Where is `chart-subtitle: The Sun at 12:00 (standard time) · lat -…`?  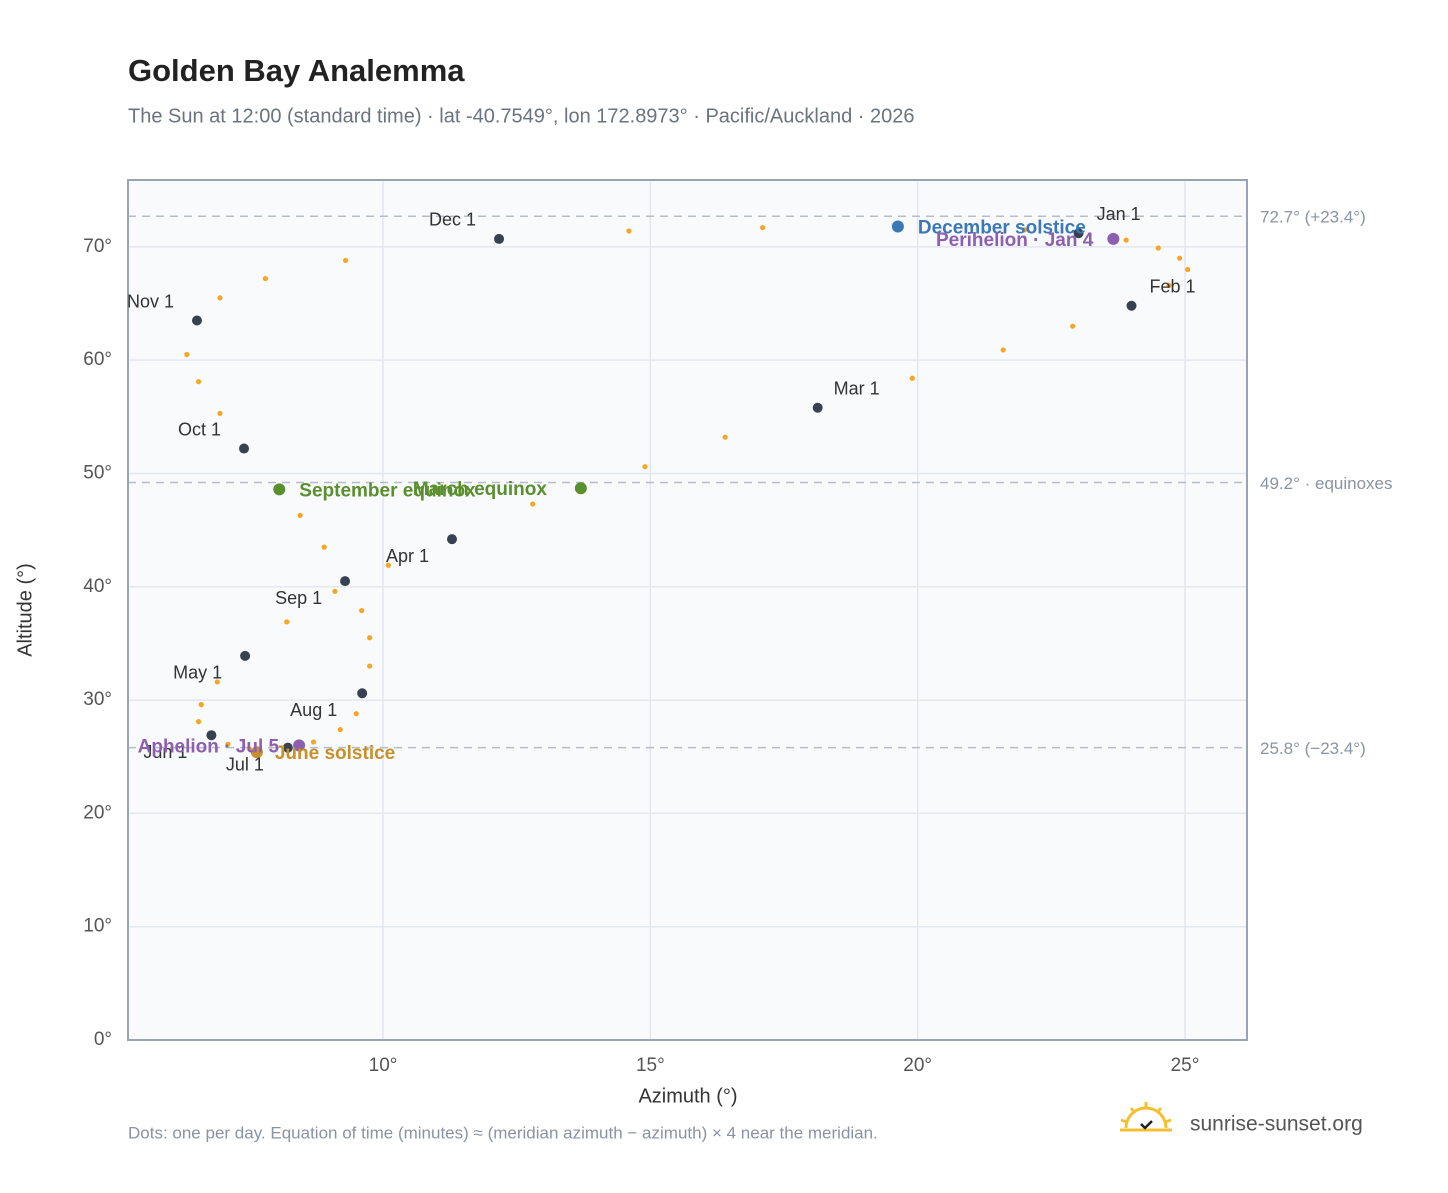
chart-subtitle: The Sun at 12:00 (standard time) · lat -… is located at coordinates (521, 116).